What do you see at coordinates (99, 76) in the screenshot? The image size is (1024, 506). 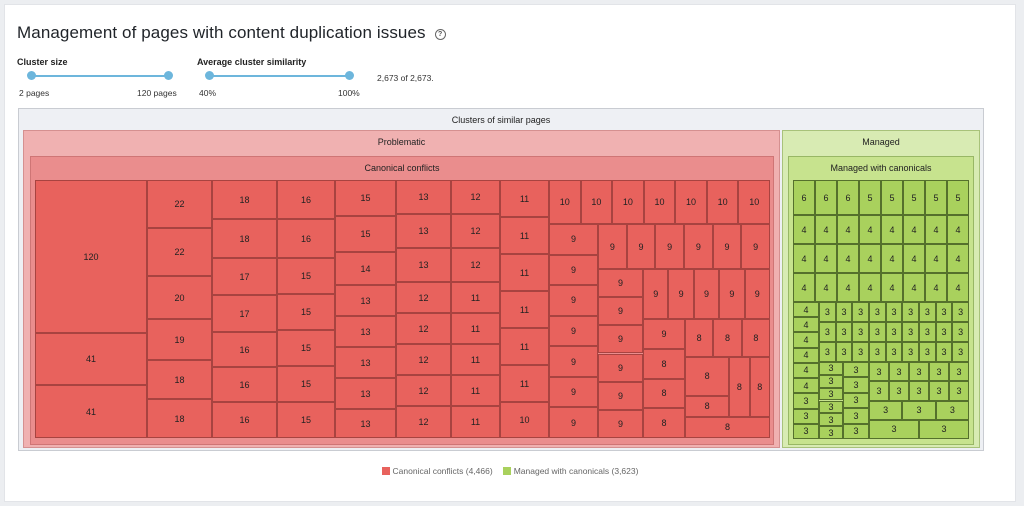 I see `cluster-size-track` at bounding box center [99, 76].